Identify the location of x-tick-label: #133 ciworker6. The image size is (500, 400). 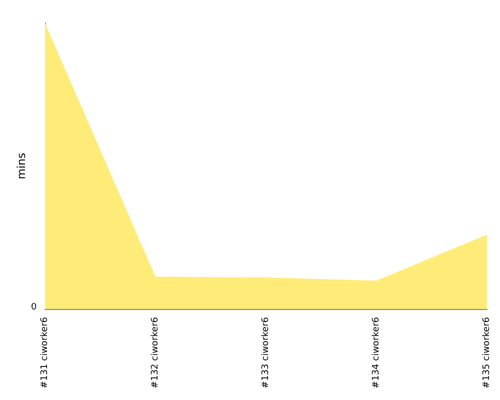
(266, 352).